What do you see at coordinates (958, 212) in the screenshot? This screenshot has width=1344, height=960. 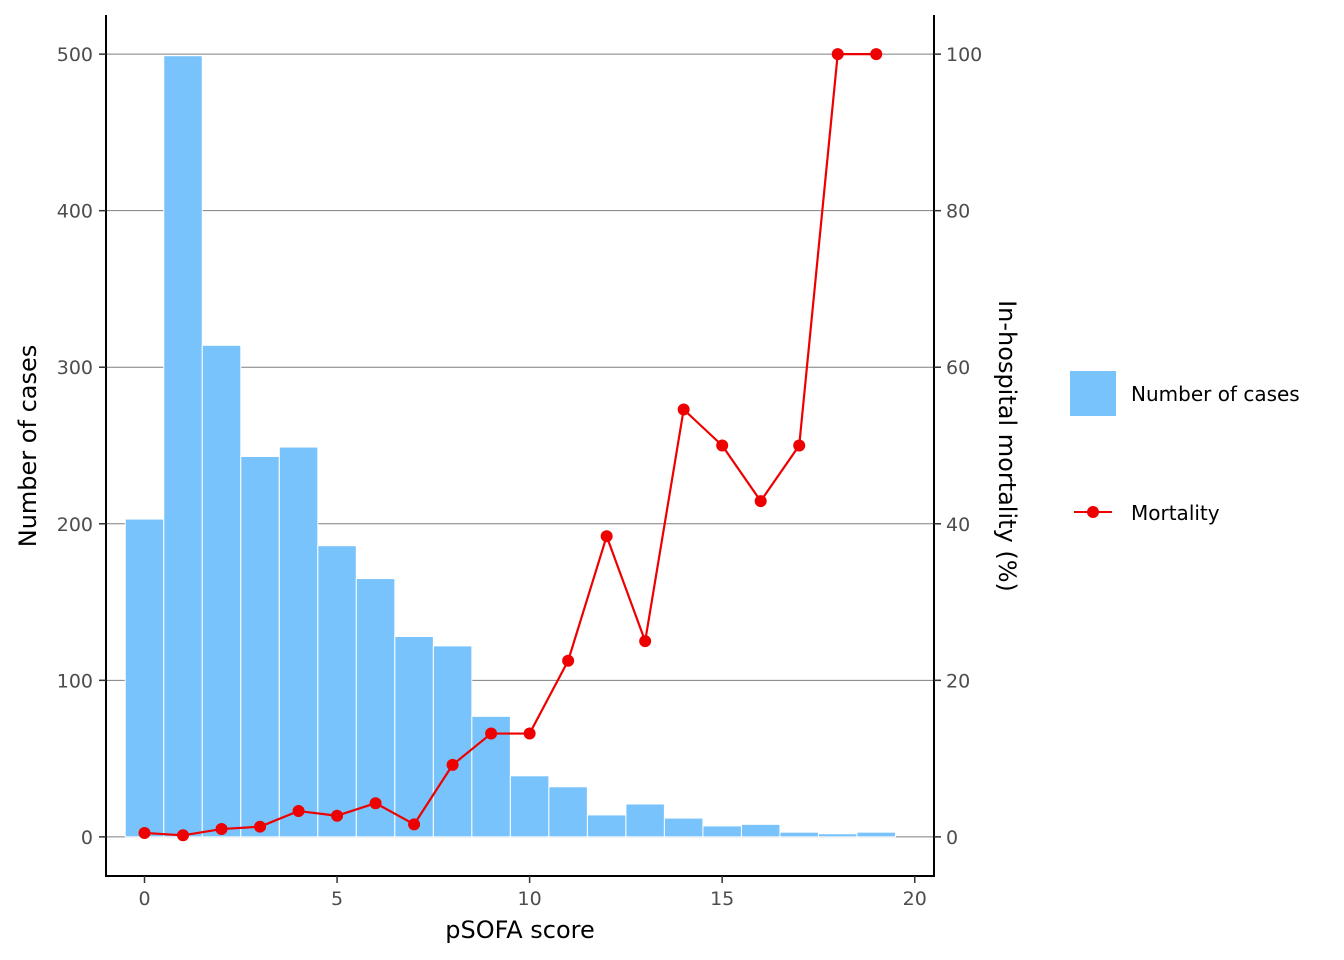 I see `y-right-tick-label-80: 80` at bounding box center [958, 212].